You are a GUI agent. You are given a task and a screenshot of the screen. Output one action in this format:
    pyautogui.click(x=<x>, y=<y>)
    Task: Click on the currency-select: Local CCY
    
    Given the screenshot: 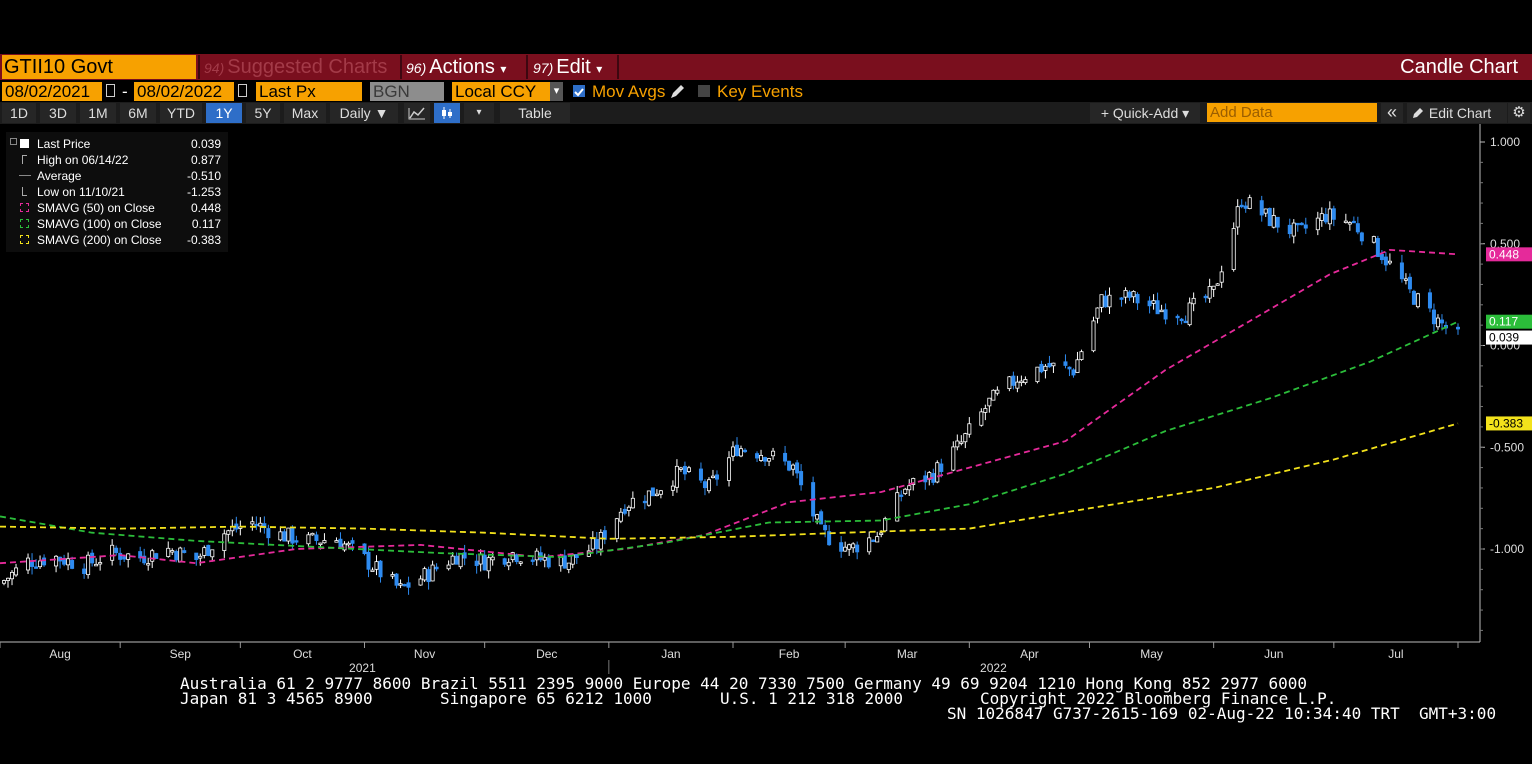 What is the action you would take?
    pyautogui.click(x=501, y=91)
    